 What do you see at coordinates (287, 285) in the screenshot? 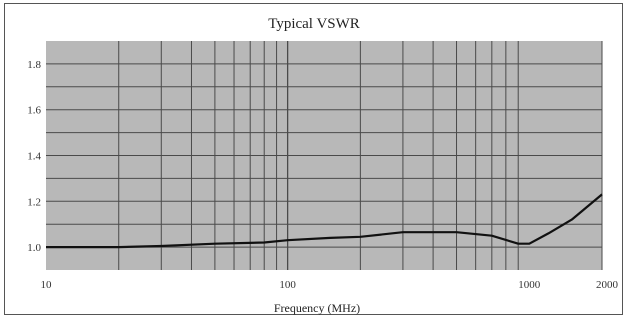
I see `x-tick-label: 100` at bounding box center [287, 285].